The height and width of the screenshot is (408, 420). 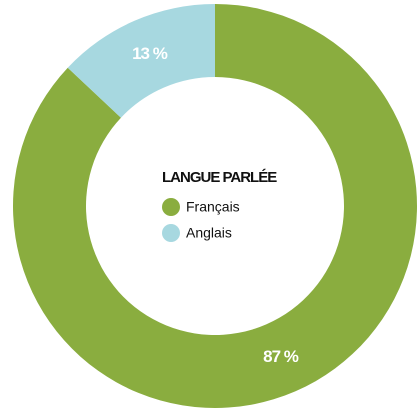 I want to click on legend-label: Français, so click(x=213, y=207).